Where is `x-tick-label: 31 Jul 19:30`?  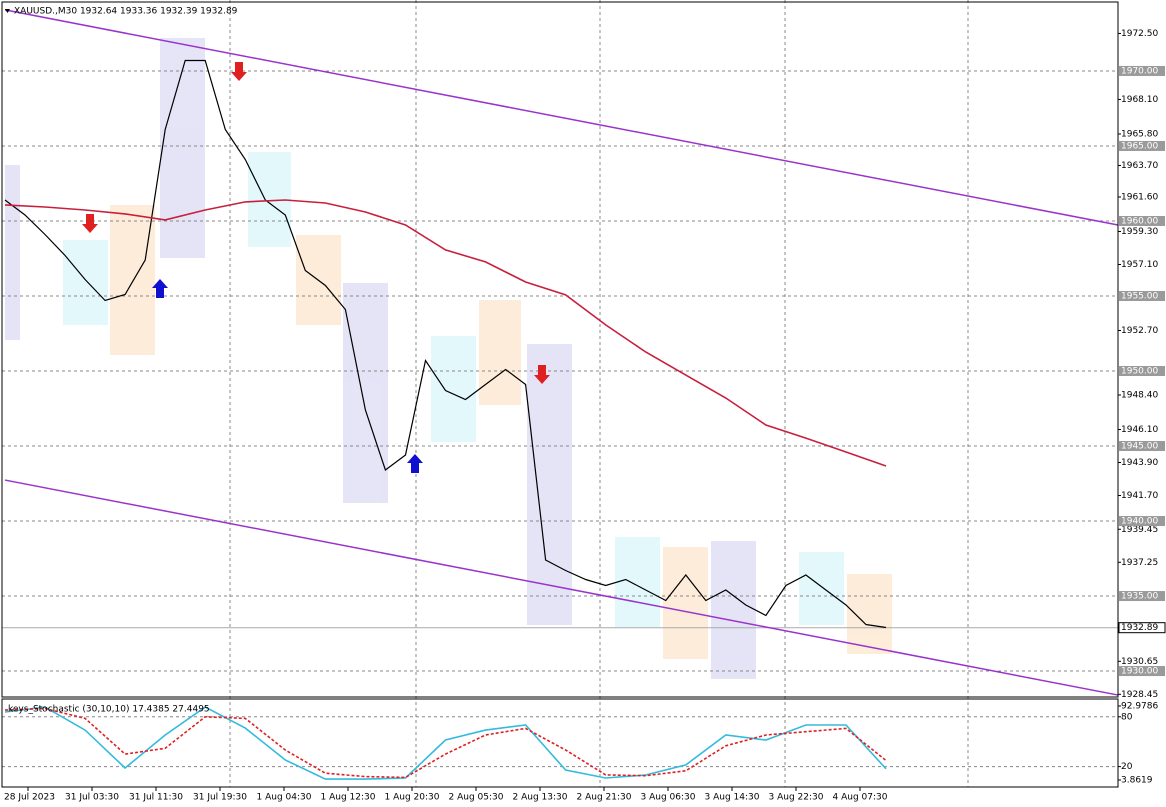 x-tick-label: 31 Jul 19:30 is located at coordinates (220, 798).